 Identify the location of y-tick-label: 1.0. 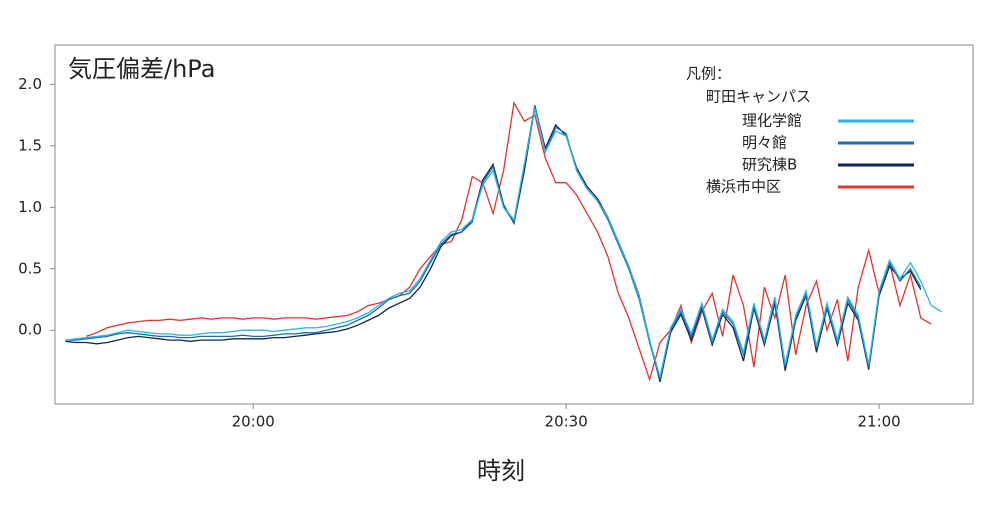
(30, 207).